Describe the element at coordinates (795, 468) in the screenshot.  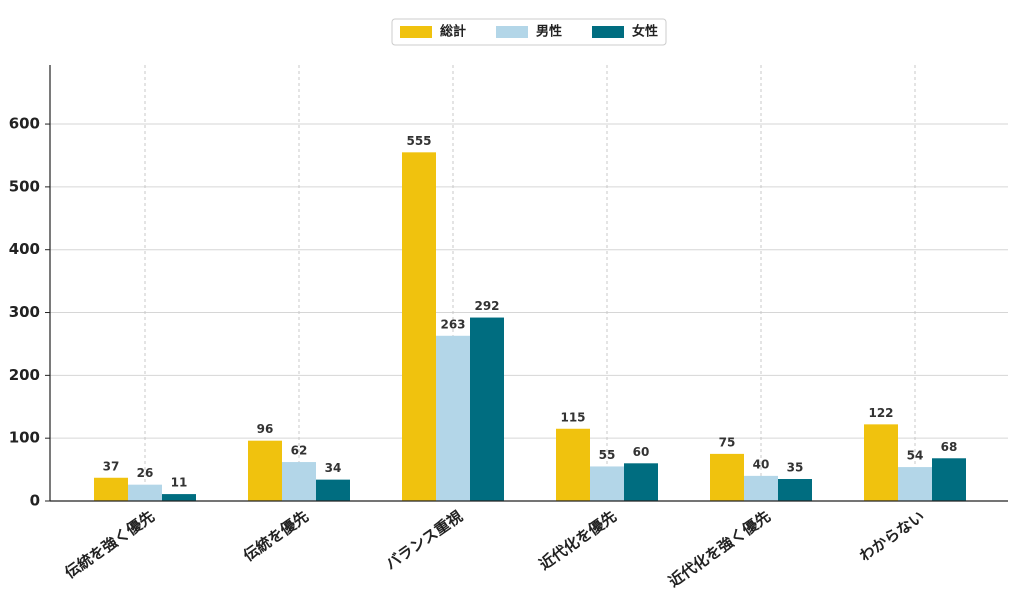
I see `value-label: 35` at that location.